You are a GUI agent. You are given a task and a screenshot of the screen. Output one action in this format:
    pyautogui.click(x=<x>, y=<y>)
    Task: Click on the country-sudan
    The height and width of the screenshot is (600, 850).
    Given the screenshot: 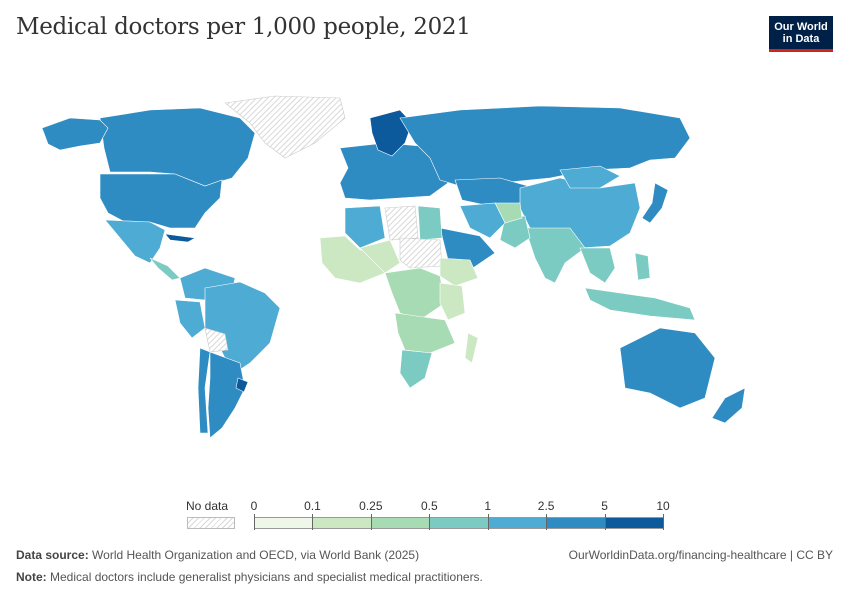 What is the action you would take?
    pyautogui.click(x=421, y=253)
    